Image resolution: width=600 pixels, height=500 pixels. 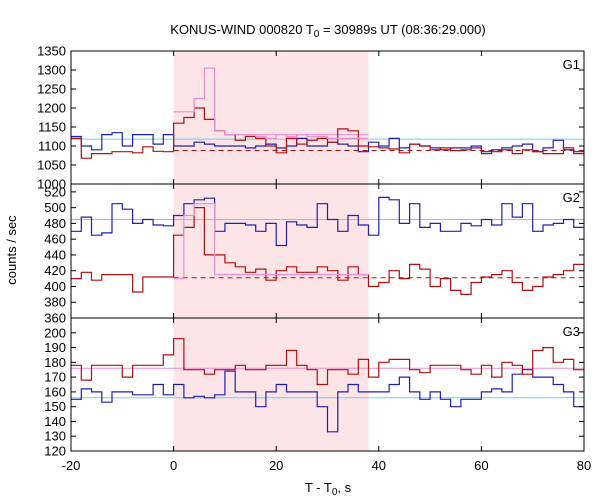 What do you see at coordinates (55, 318) in the screenshot?
I see `y-tick-label: 360` at bounding box center [55, 318].